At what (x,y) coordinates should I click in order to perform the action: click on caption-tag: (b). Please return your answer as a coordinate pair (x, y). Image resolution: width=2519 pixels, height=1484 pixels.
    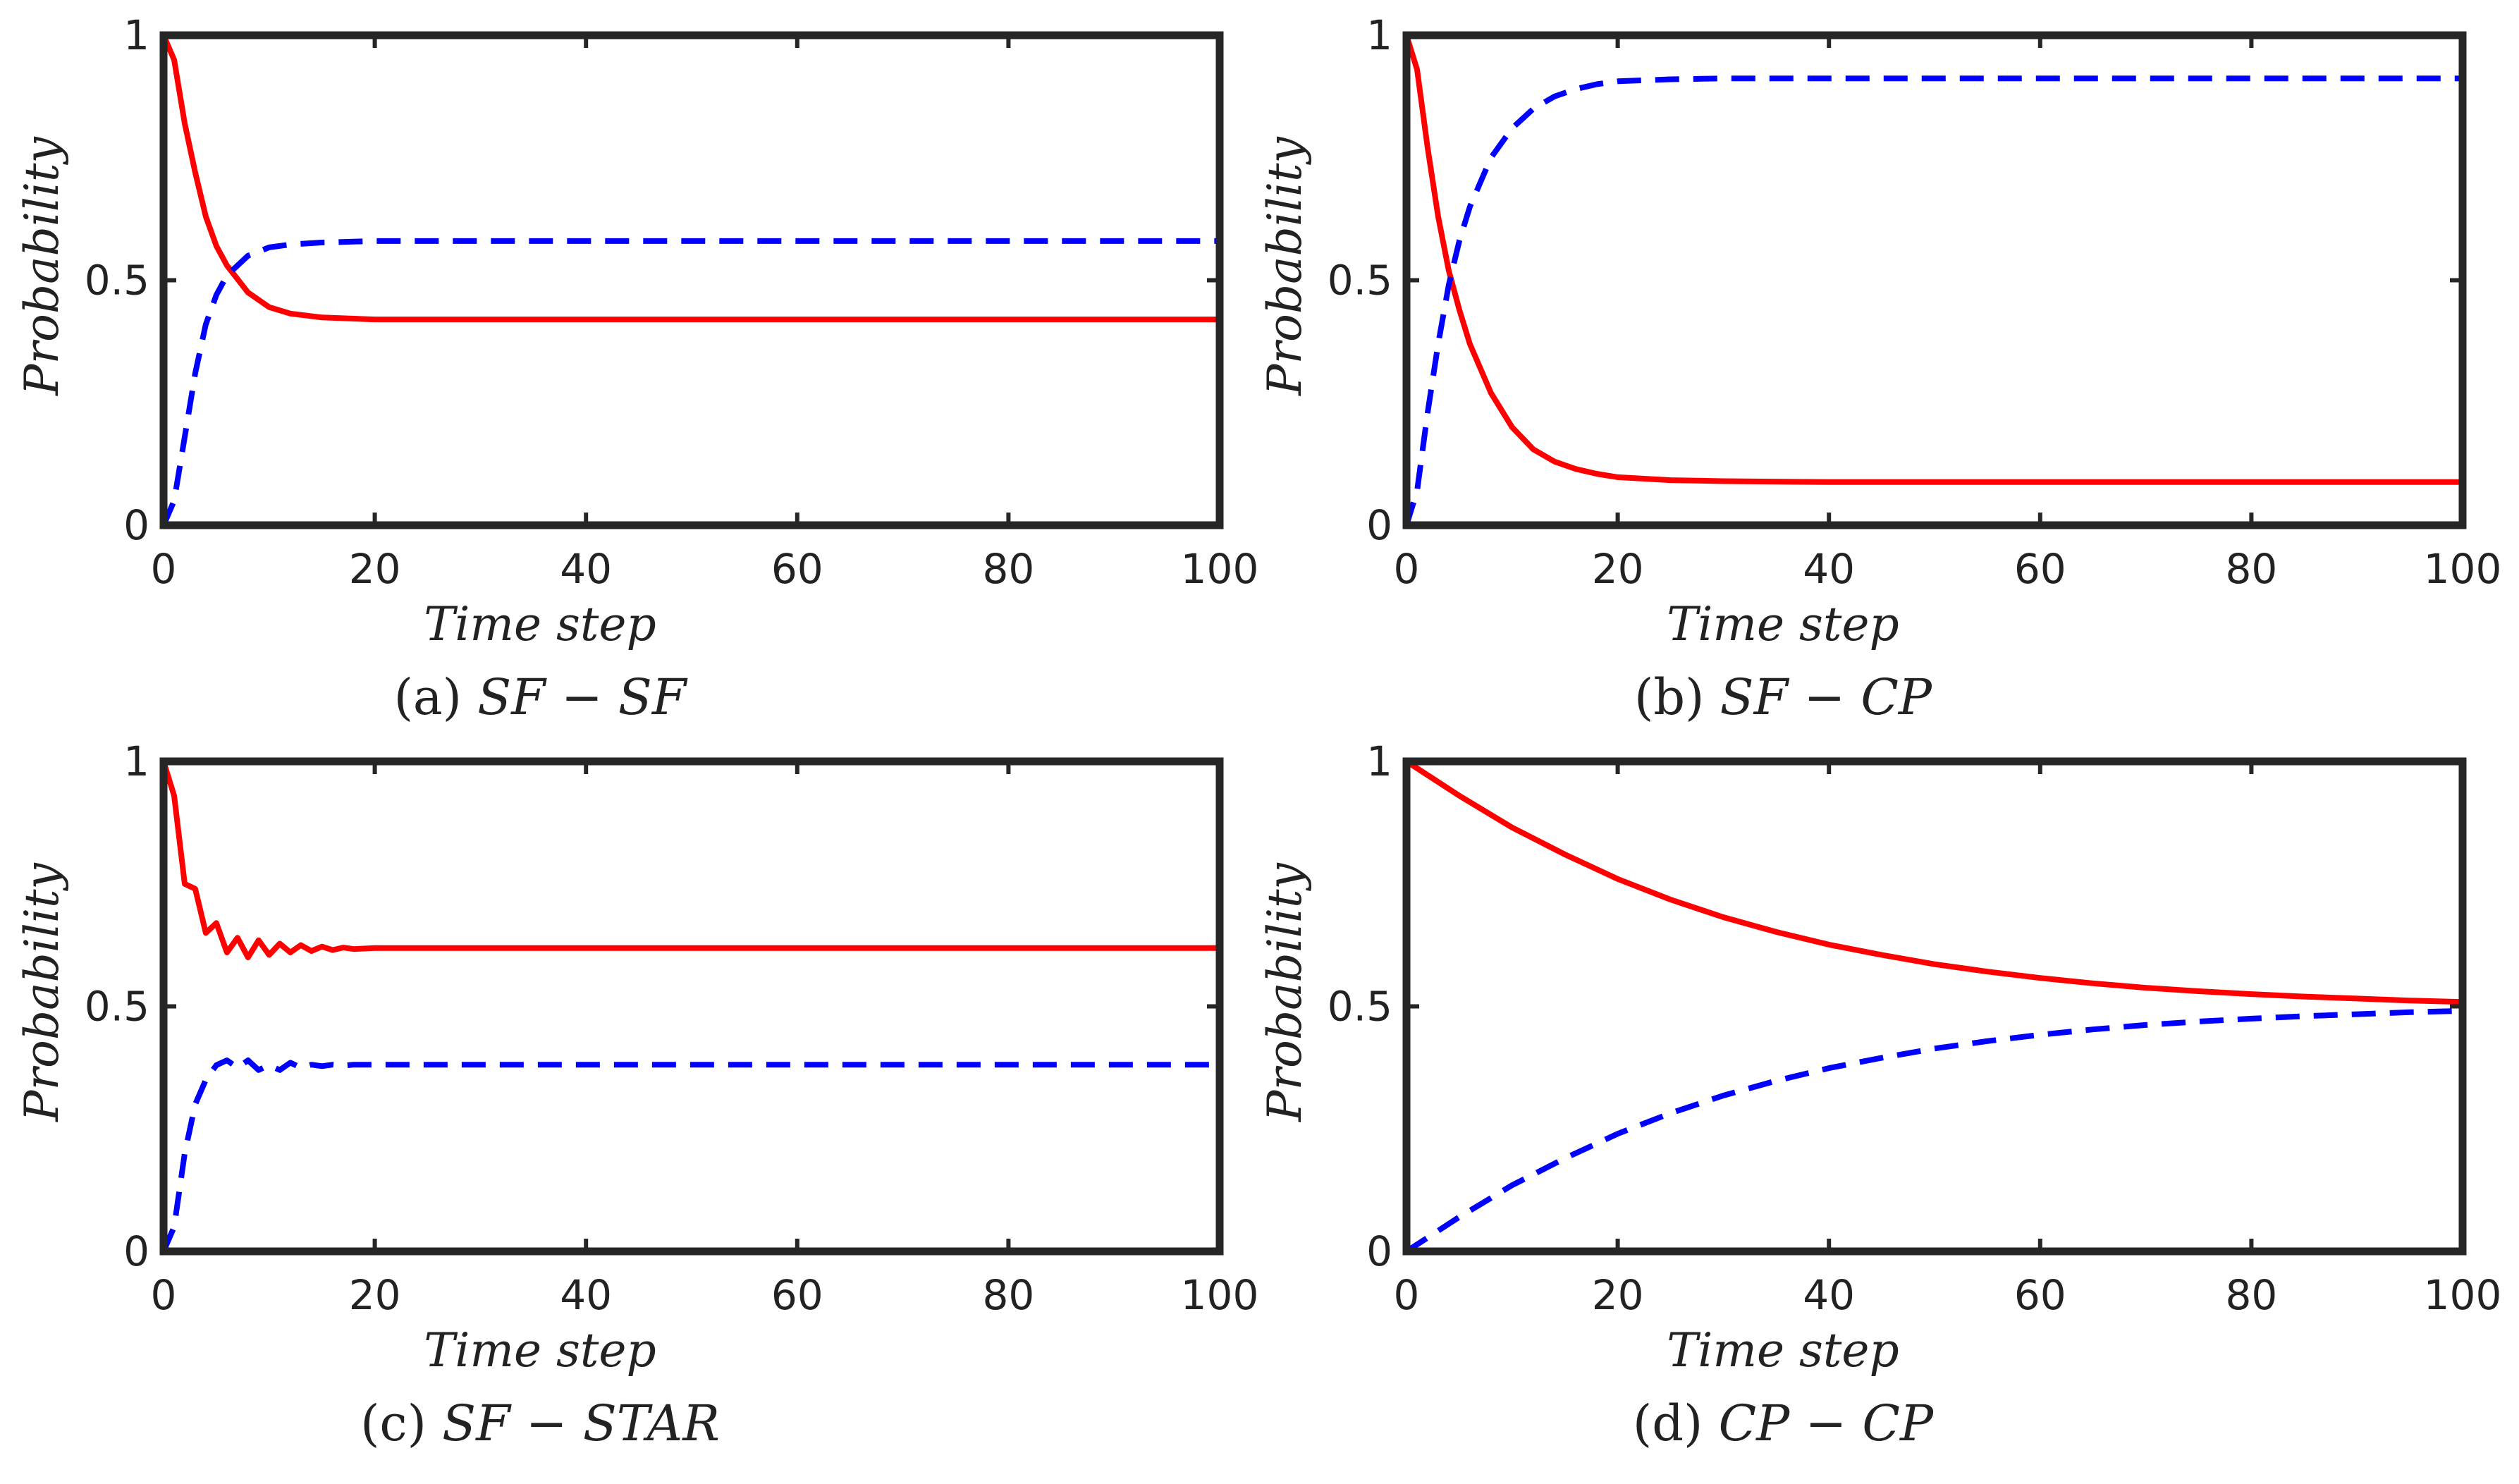
    Looking at the image, I should click on (1677, 697).